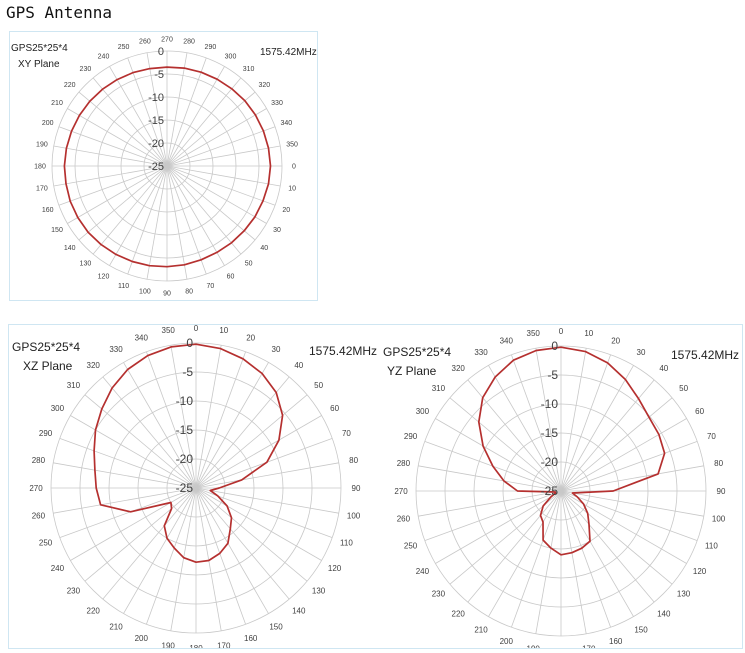 This screenshot has width=745, height=653. I want to click on angle-tick-label: 170, so click(42, 189).